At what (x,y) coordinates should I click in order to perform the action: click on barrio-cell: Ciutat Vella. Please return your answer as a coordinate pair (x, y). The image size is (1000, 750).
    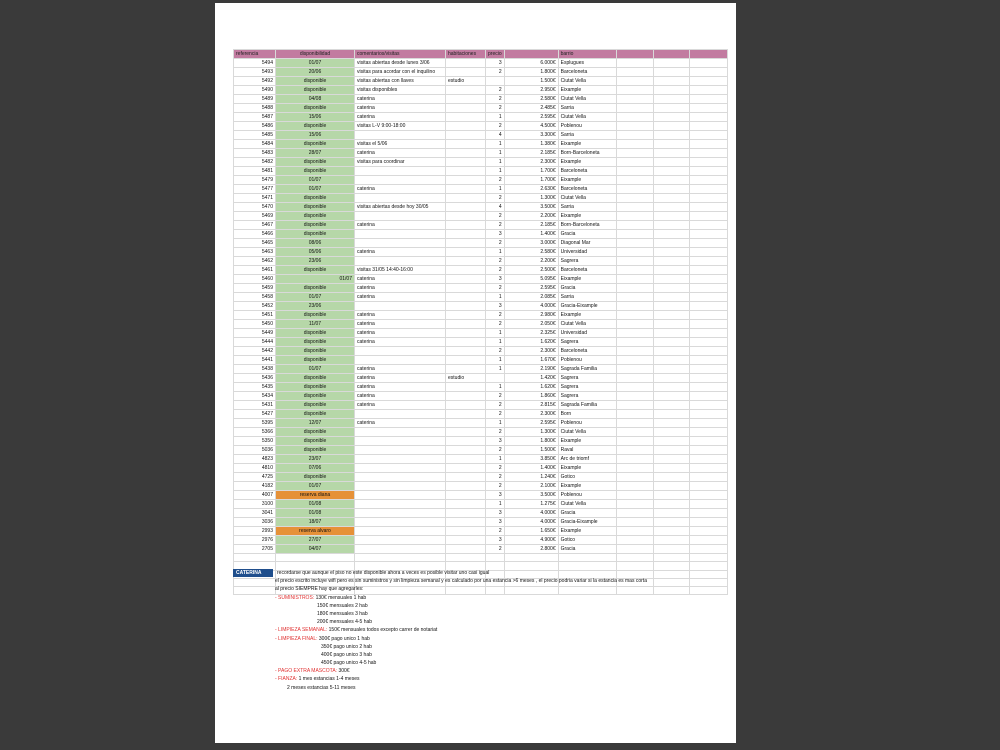
    Looking at the image, I should click on (587, 117).